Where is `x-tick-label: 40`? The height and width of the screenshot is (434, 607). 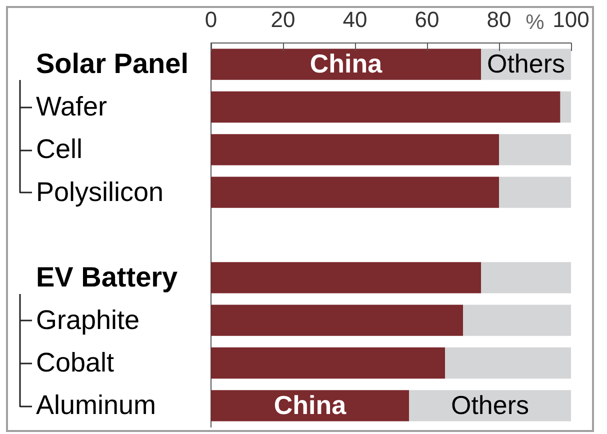
x-tick-label: 40 is located at coordinates (355, 19).